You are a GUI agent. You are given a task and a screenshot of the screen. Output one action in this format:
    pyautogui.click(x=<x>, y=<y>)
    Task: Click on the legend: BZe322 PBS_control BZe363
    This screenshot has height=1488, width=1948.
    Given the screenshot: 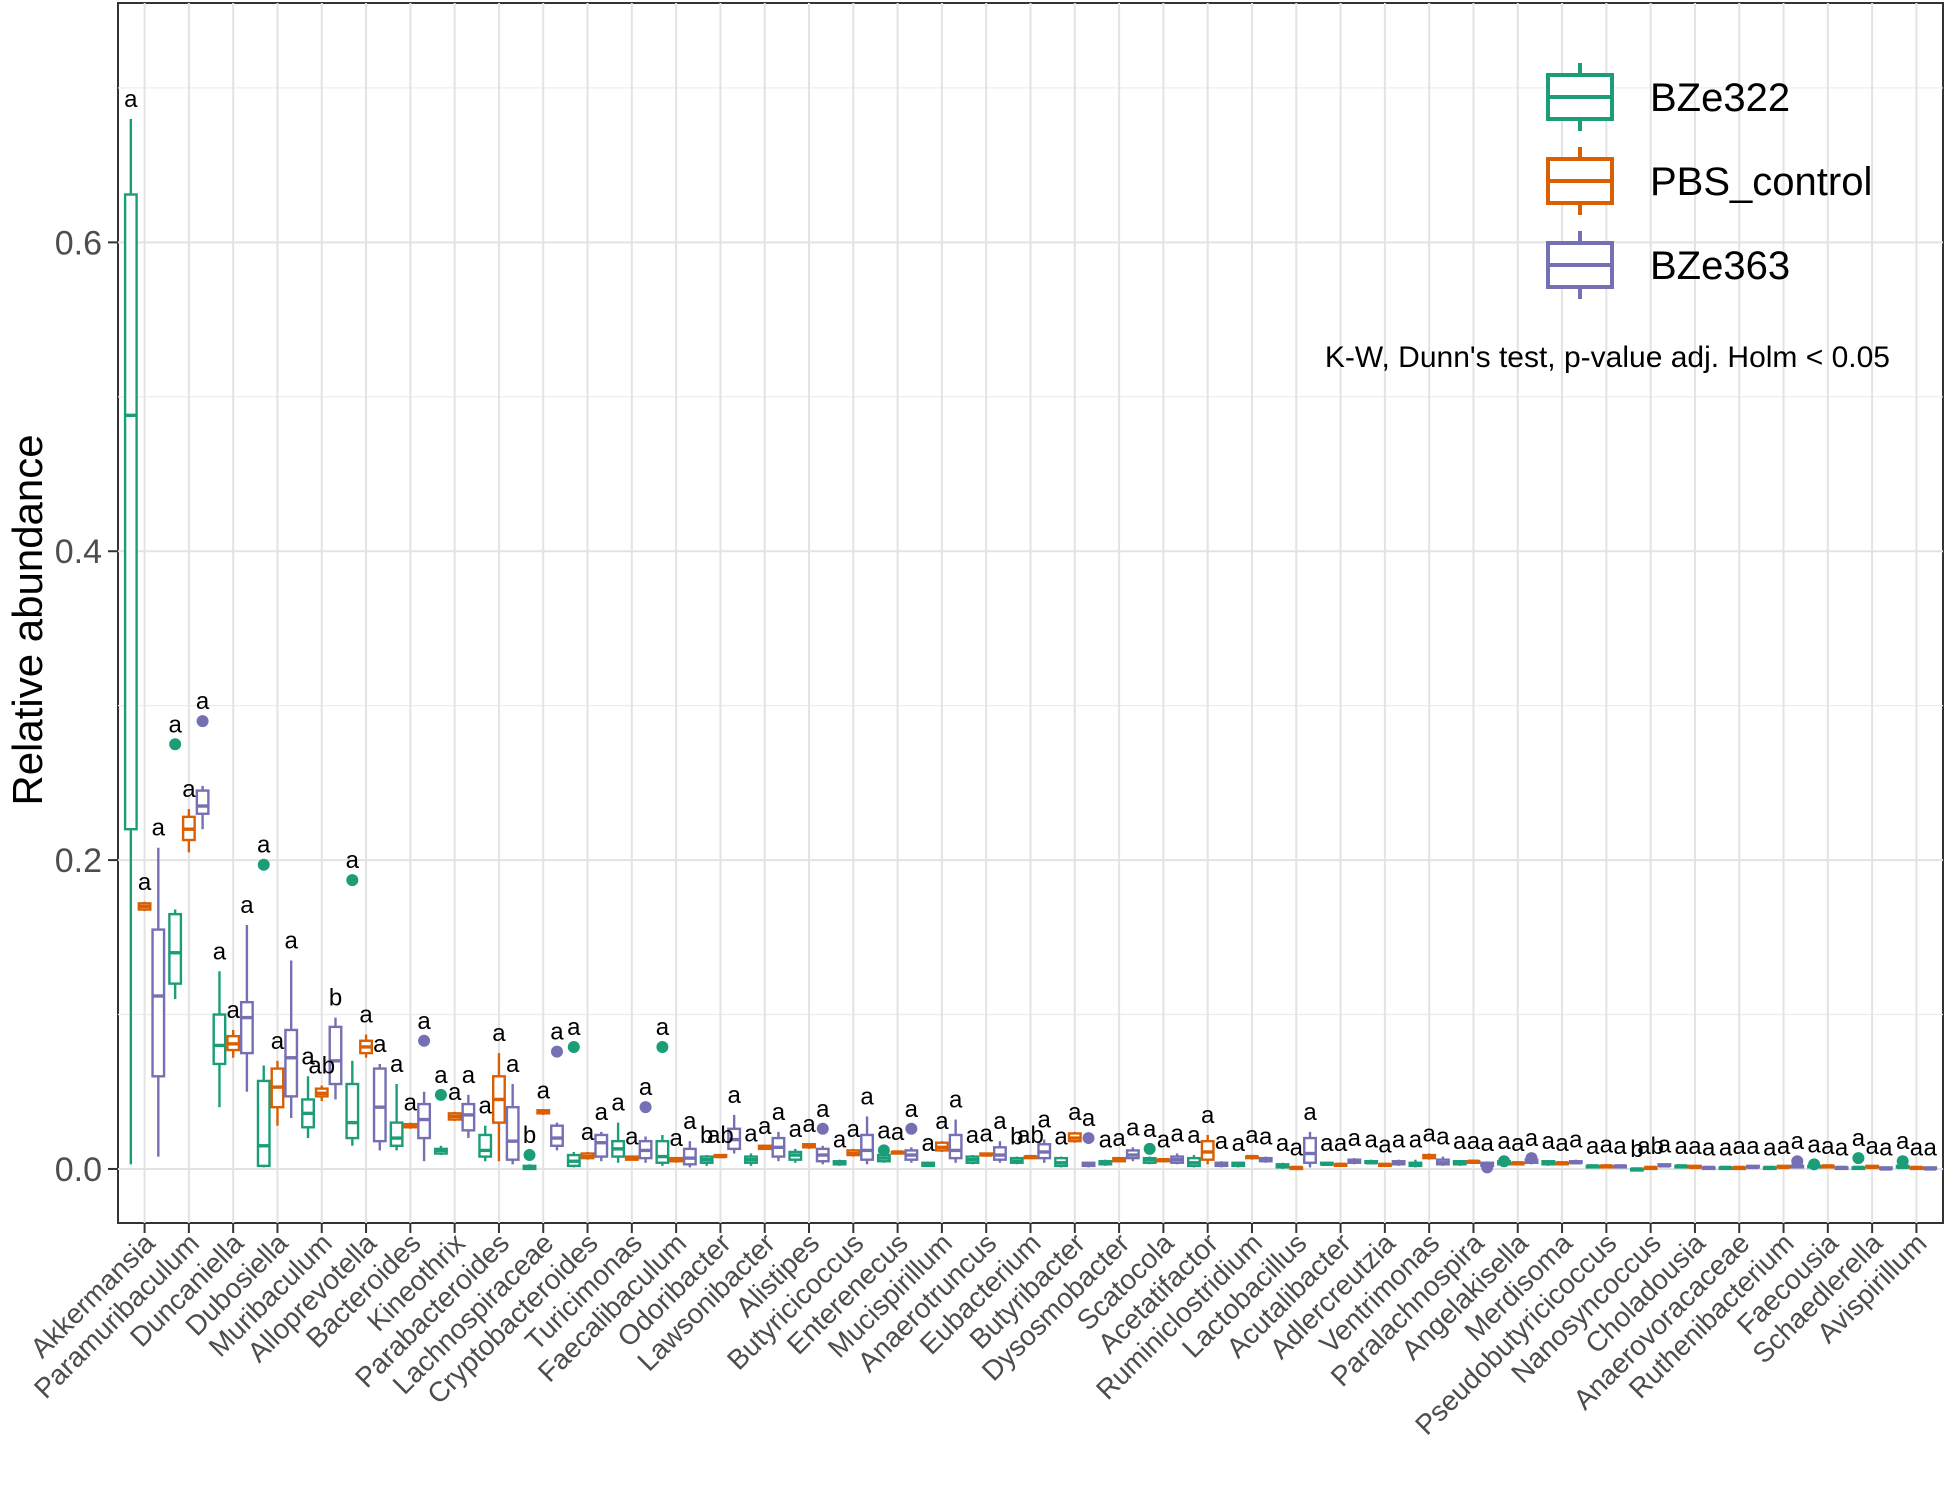 What is the action you would take?
    pyautogui.click(x=1709, y=181)
    